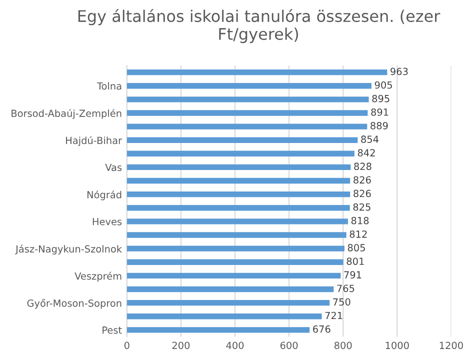 The height and width of the screenshot is (364, 470). What do you see at coordinates (104, 195) in the screenshot?
I see `y-tick-label: Nógrád` at bounding box center [104, 195].